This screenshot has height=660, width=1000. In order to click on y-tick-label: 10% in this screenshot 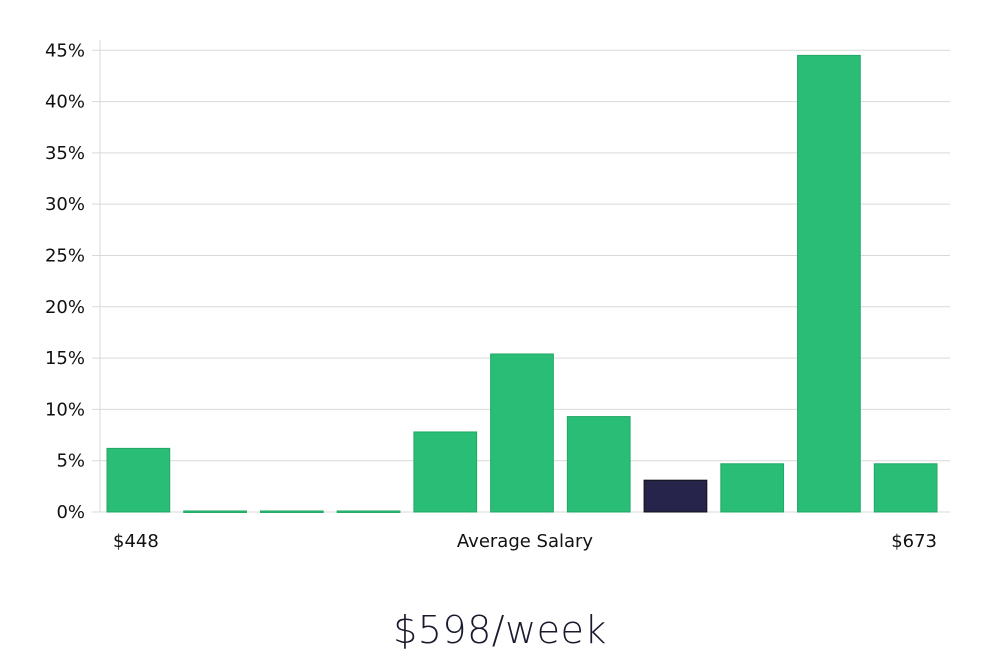, I will do `click(65, 409)`.